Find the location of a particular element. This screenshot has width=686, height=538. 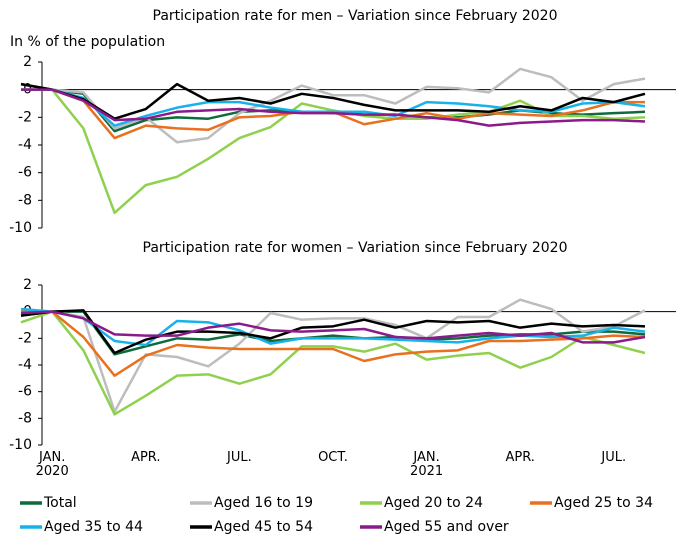

legend-label: Aged 45 to 54 is located at coordinates (263, 527).